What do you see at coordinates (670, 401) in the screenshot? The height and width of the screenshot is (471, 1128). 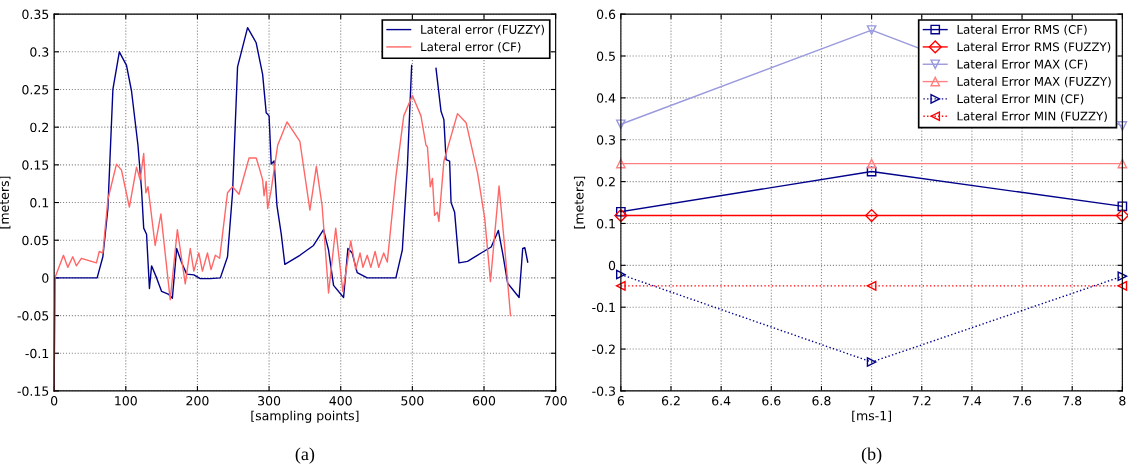 I see `x-tick-label: 6.2` at bounding box center [670, 401].